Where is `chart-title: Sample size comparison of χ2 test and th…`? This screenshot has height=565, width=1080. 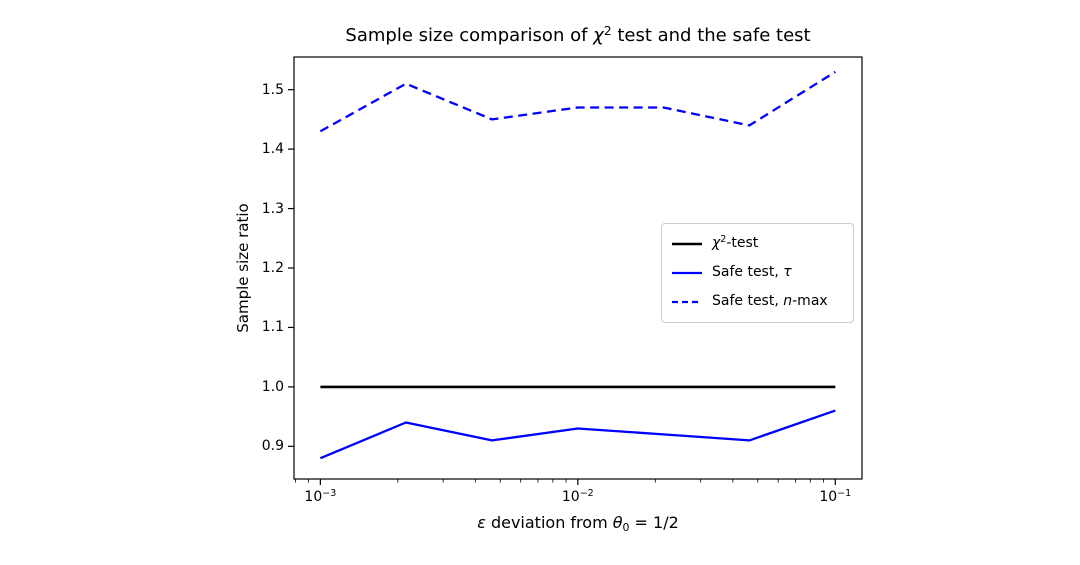 chart-title: Sample size comparison of χ2 test and th… is located at coordinates (578, 36).